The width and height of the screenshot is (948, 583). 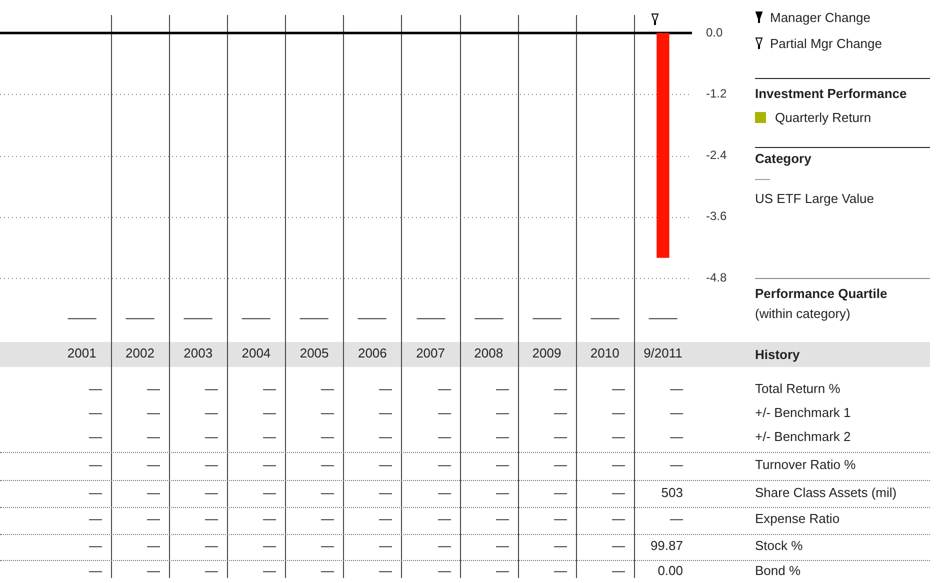 What do you see at coordinates (663, 352) in the screenshot?
I see `x-tick-label: 9/2011` at bounding box center [663, 352].